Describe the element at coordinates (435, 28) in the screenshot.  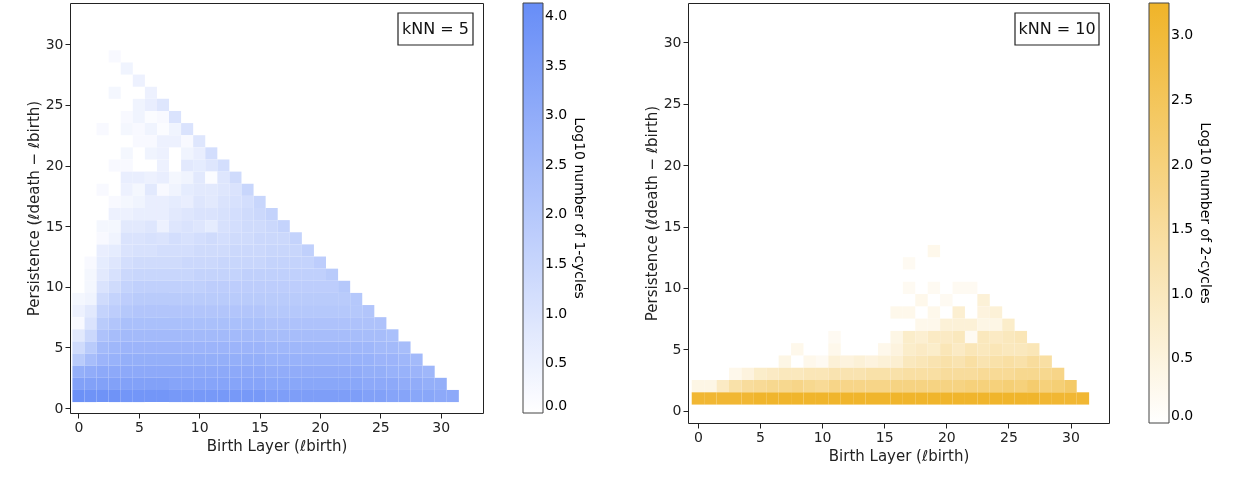
I see `annotation: kNN = 5` at that location.